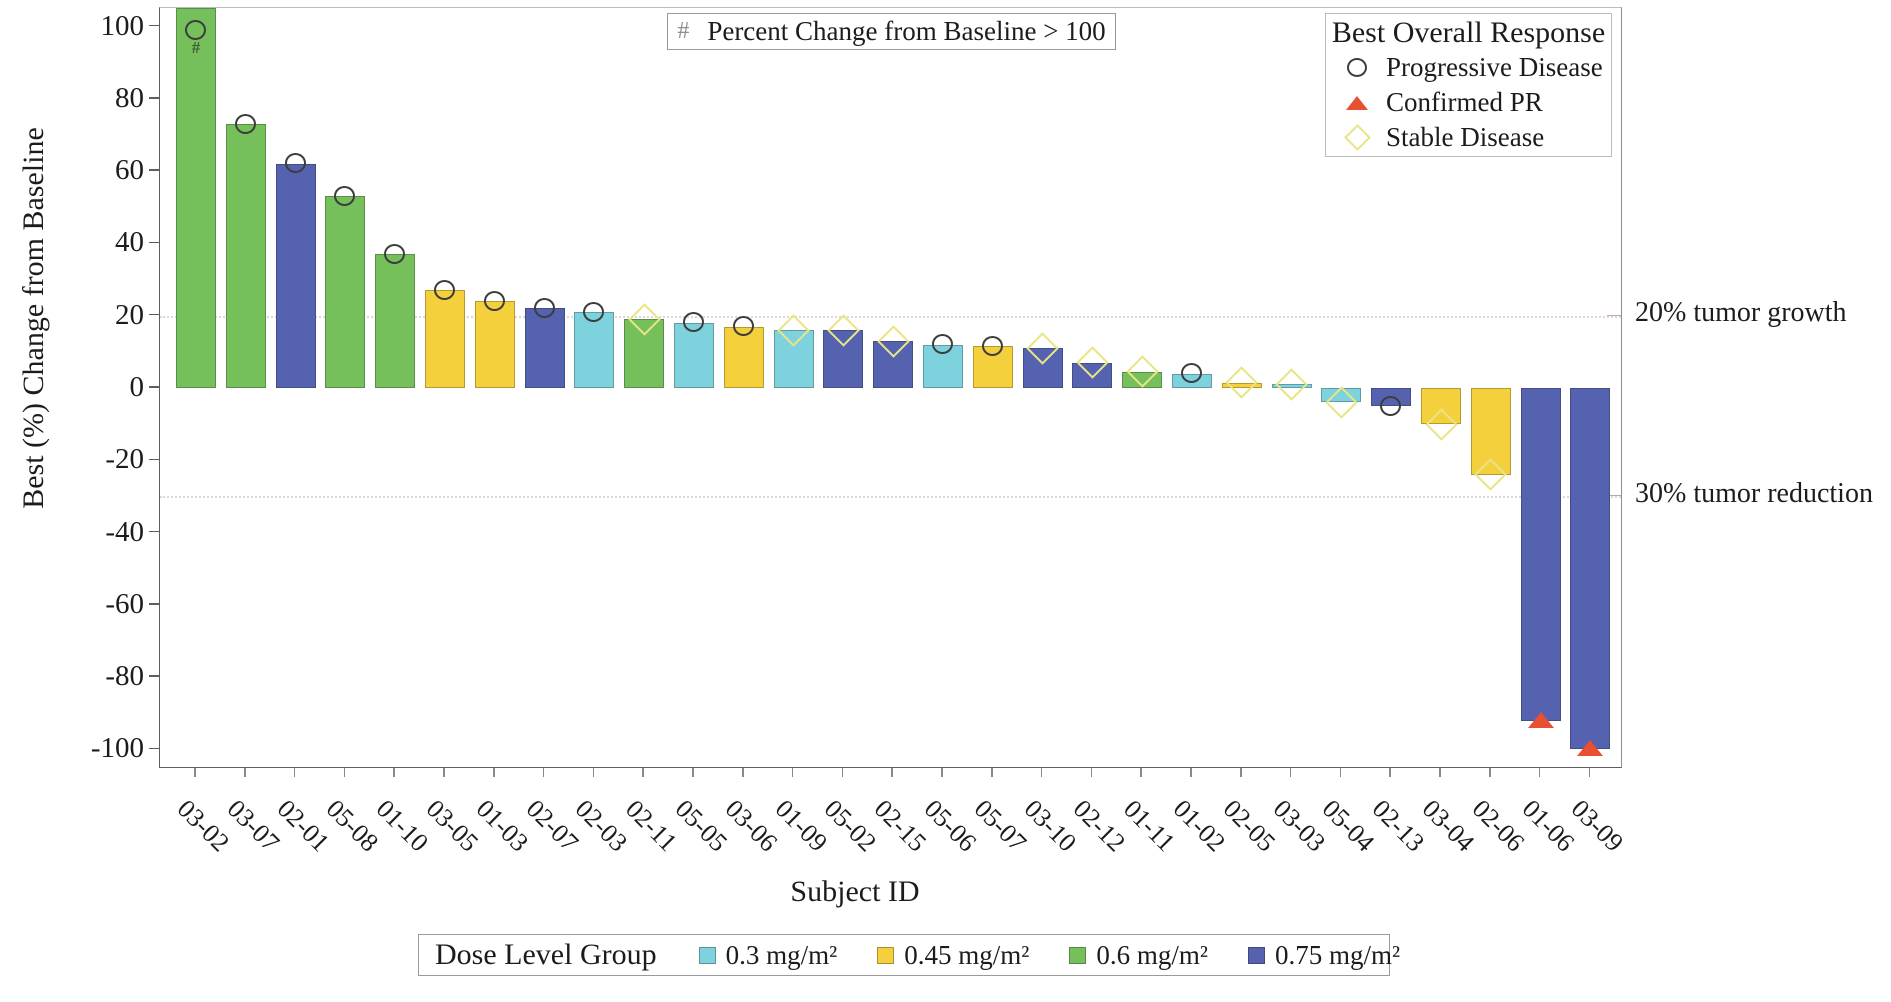 The width and height of the screenshot is (1891, 1002). What do you see at coordinates (1498, 825) in the screenshot?
I see `x-axis-tick-label: 02-06` at bounding box center [1498, 825].